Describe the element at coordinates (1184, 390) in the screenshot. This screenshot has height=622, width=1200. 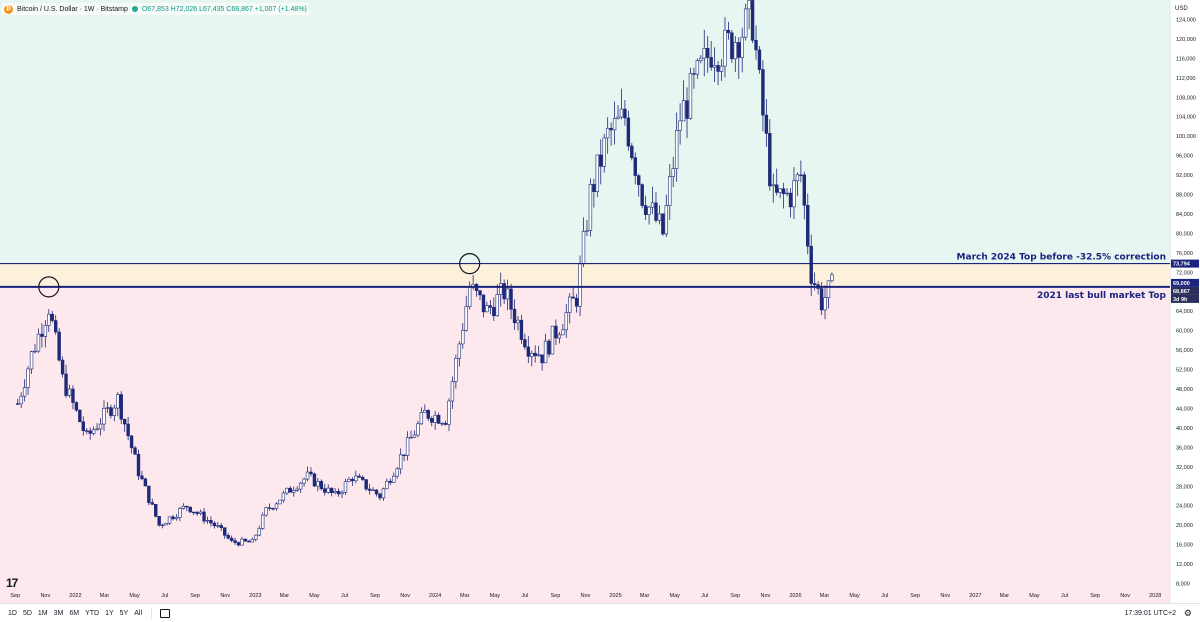
I see `y-tick-label: 48,000` at that location.